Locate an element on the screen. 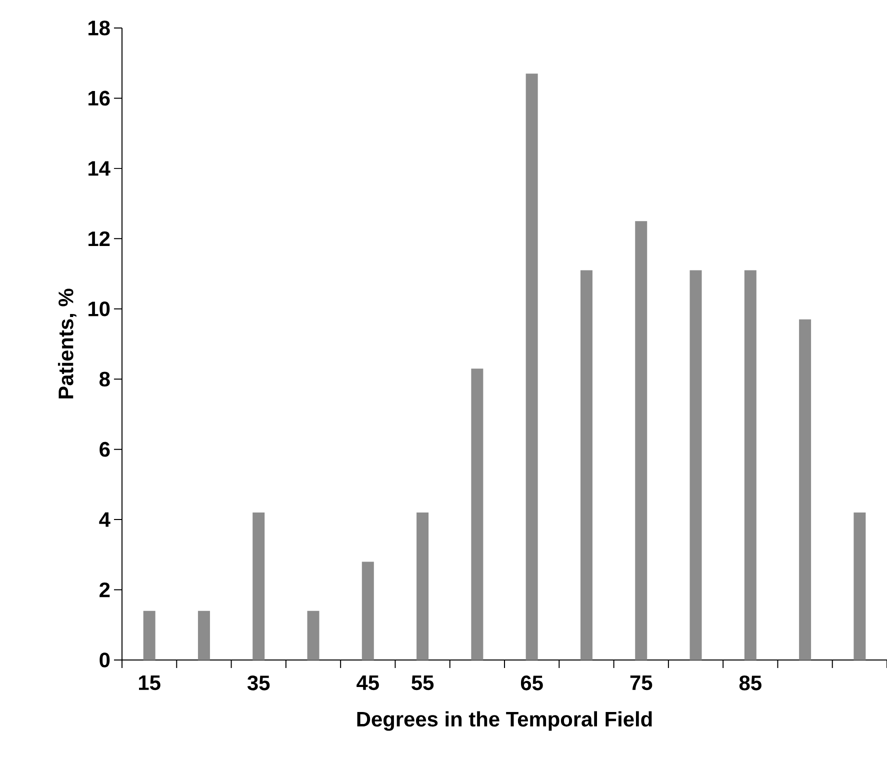 The height and width of the screenshot is (772, 887). x-tick-label: 45 is located at coordinates (367, 683).